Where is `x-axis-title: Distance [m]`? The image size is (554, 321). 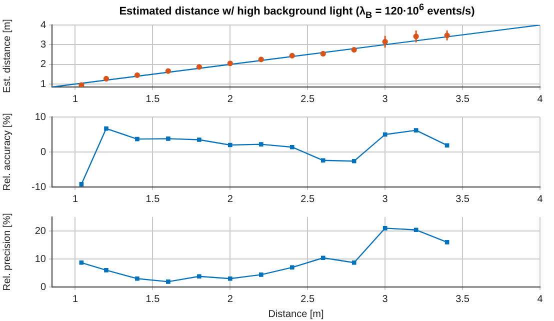
x-axis-title: Distance [m] is located at coordinates (296, 314).